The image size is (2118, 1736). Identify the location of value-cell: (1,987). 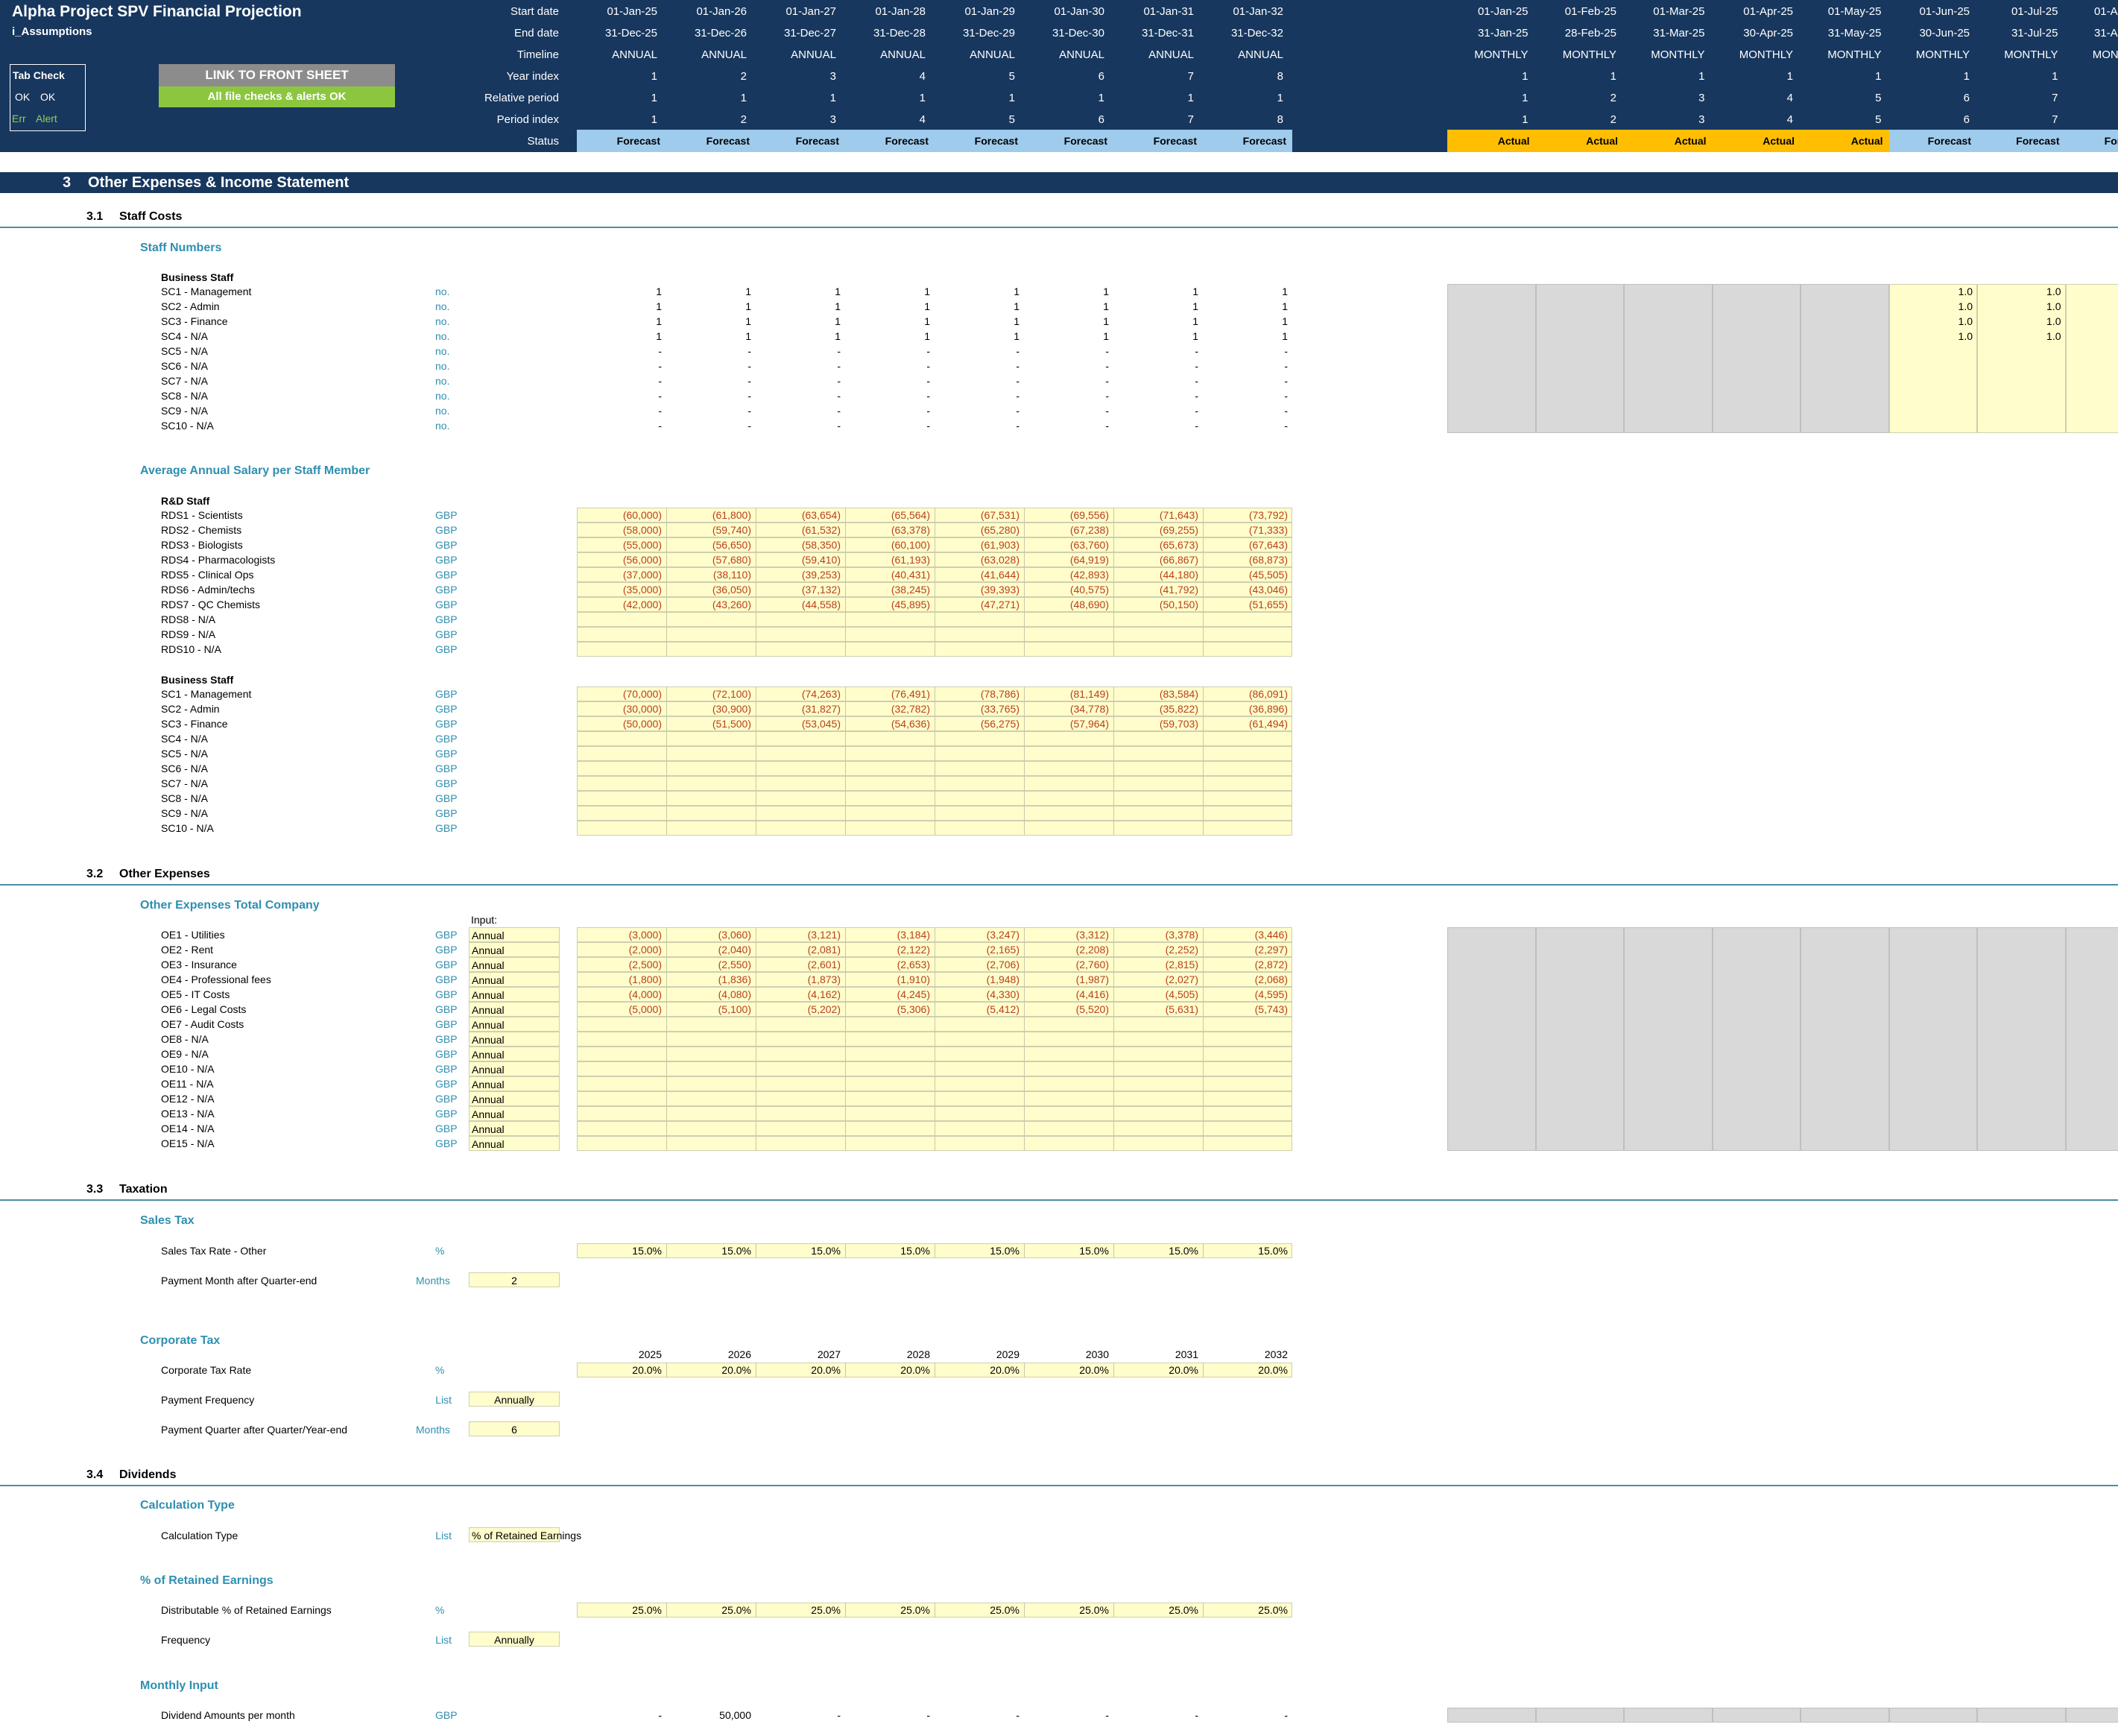
(1092, 979).